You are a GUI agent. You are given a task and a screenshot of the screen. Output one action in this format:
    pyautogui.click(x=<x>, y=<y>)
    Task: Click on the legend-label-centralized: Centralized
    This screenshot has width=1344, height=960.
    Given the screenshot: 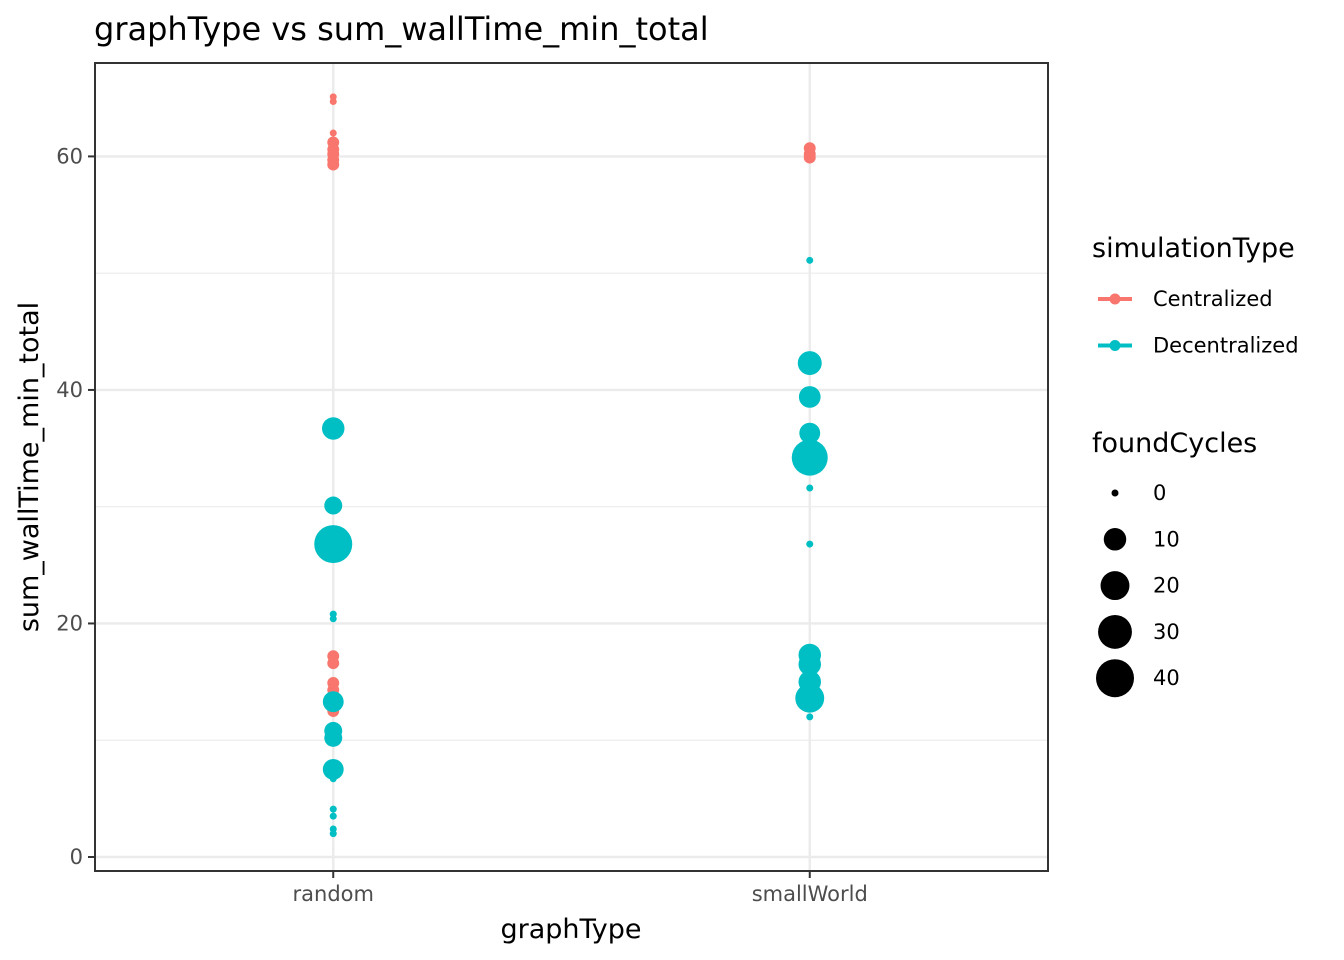 What is the action you would take?
    pyautogui.click(x=1213, y=299)
    